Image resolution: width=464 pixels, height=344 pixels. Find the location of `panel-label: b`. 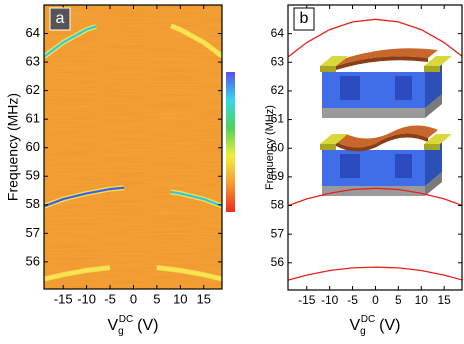

panel-label: b is located at coordinates (304, 18).